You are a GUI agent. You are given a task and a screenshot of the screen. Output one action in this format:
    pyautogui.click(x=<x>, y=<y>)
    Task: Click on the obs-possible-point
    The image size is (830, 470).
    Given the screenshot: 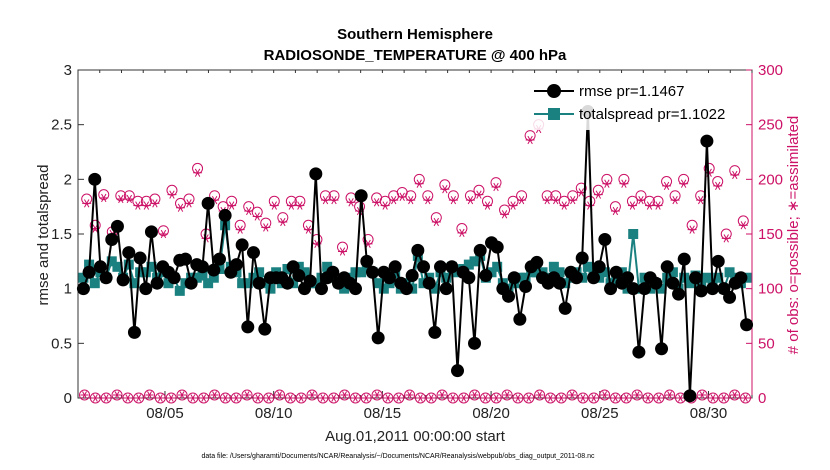 What is the action you would take?
    pyautogui.click(x=121, y=196)
    